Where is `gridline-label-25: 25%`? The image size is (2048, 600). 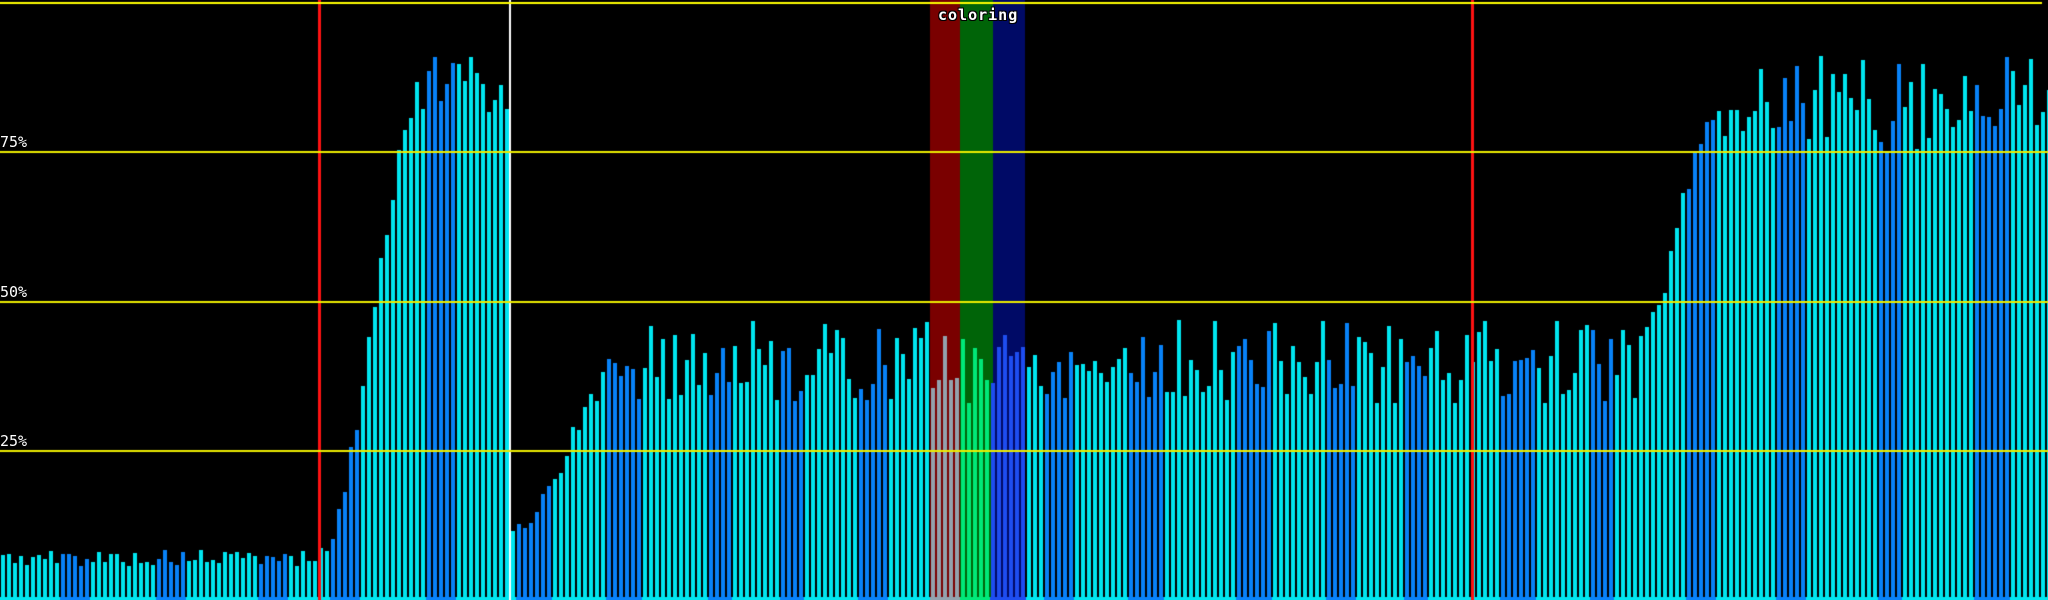 gridline-label-25: 25% is located at coordinates (14, 441).